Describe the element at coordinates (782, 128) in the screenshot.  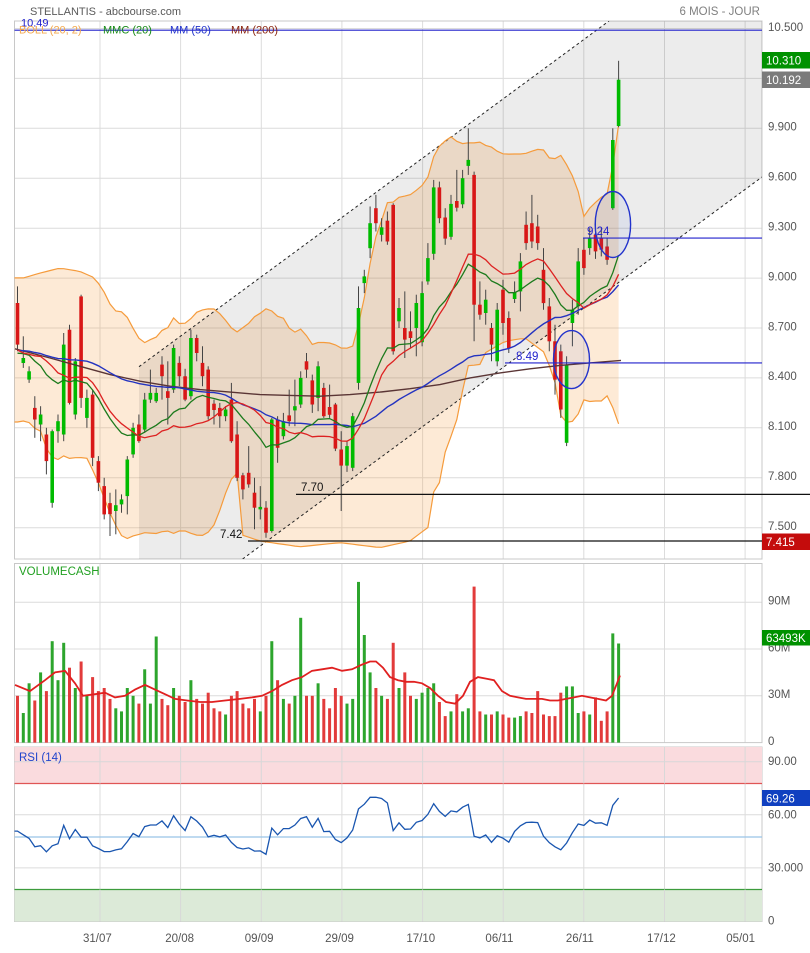
I see `svg-text: 9.900` at that location.